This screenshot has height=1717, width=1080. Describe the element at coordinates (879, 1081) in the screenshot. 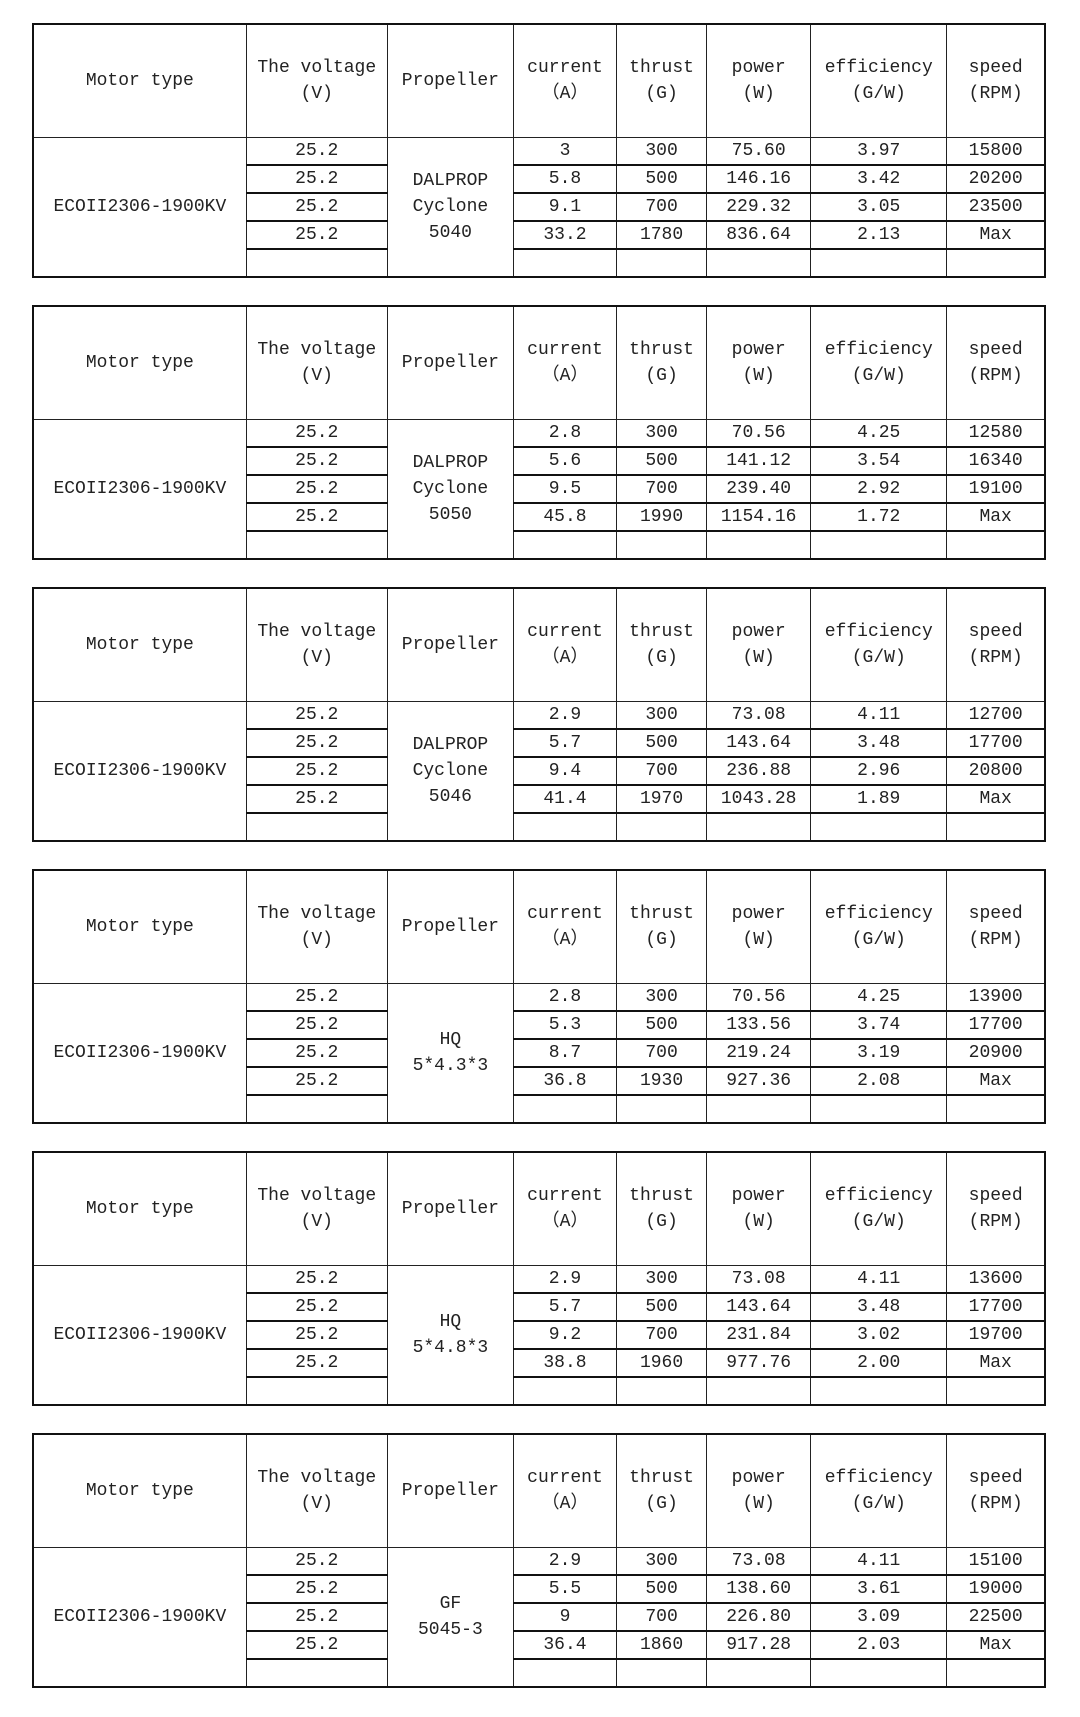

I see `efficiency-cell: 2.08` at that location.